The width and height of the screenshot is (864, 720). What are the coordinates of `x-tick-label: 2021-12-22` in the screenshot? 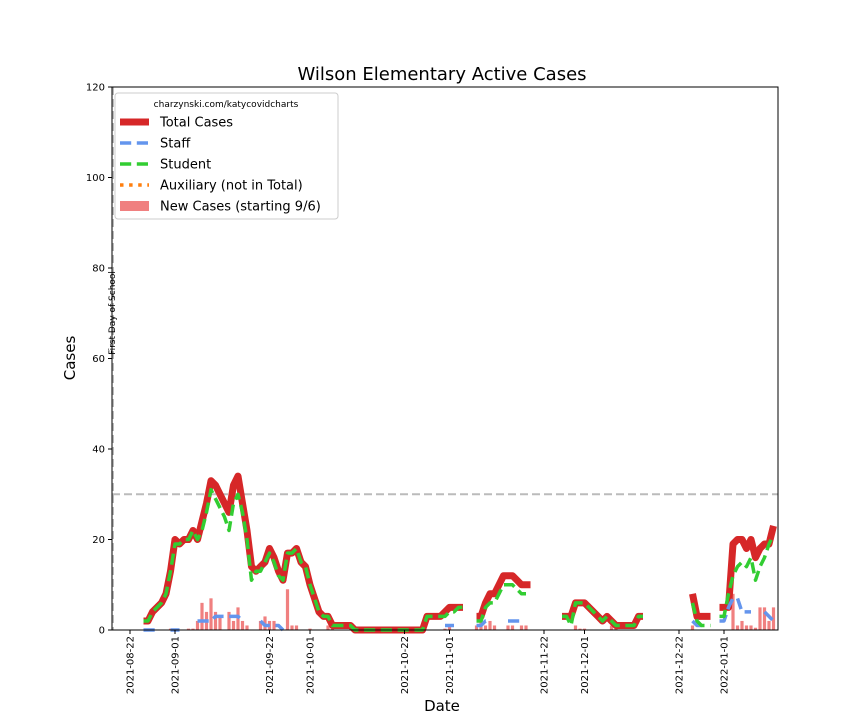 It's located at (680, 665).